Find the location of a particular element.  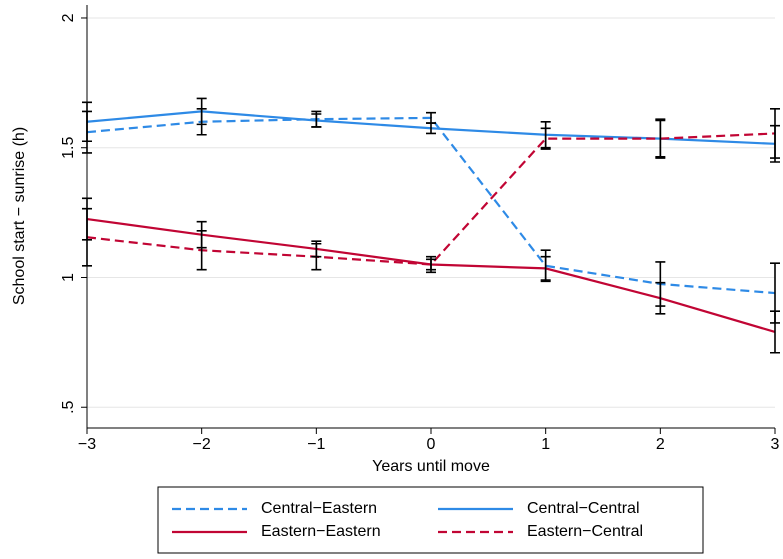

x-tick-label: −2 is located at coordinates (202, 444).